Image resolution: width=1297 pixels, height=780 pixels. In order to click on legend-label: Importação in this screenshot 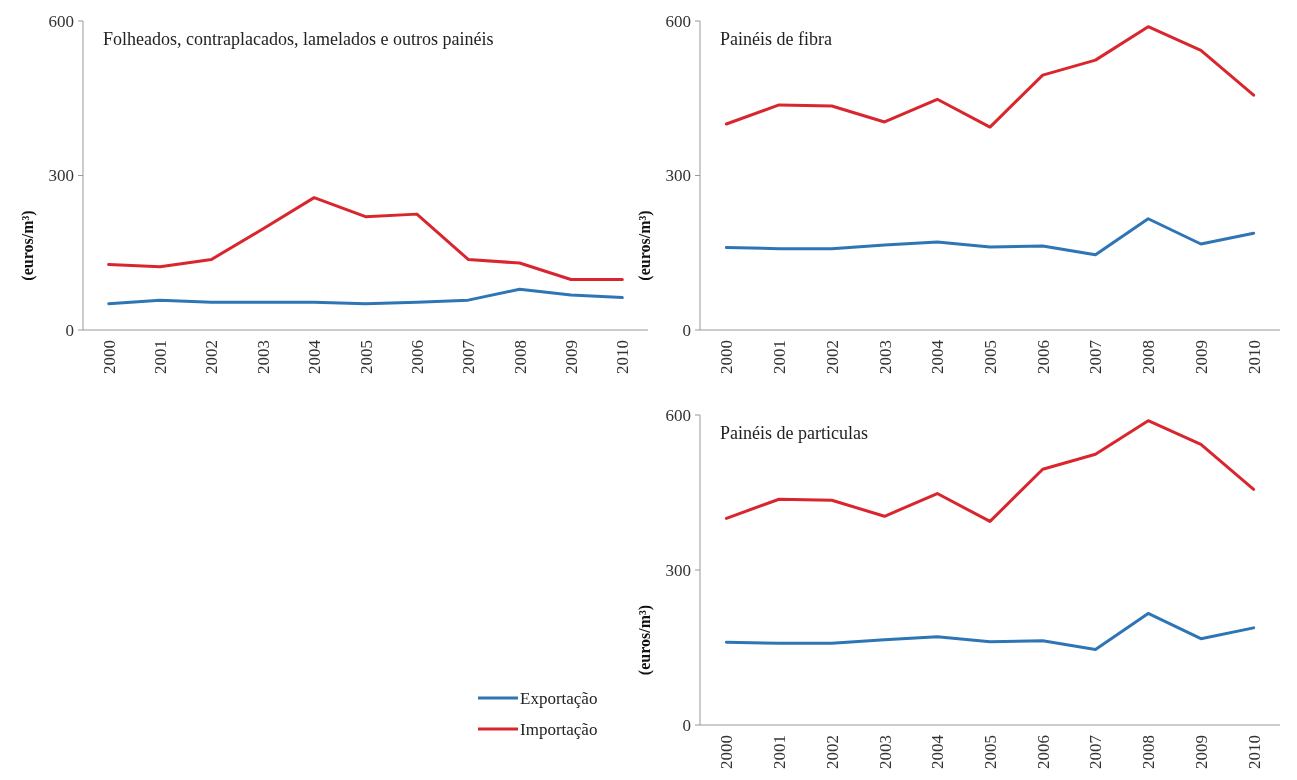, I will do `click(559, 729)`.